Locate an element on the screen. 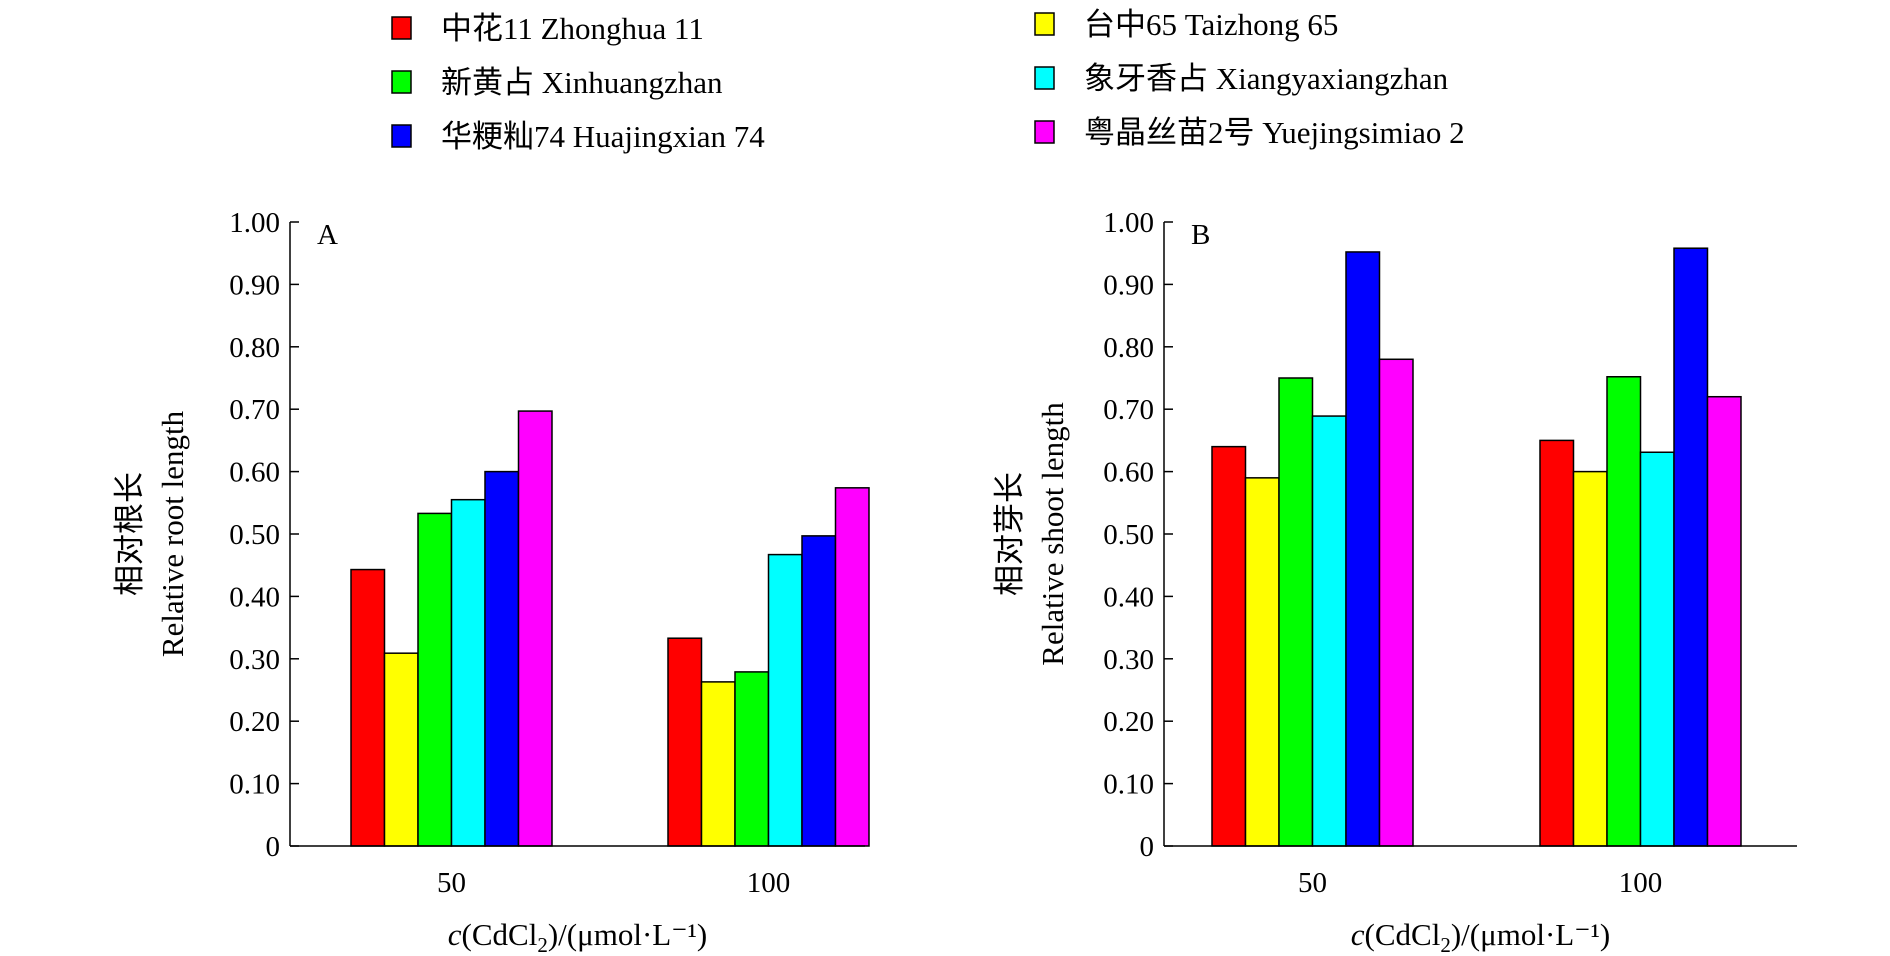 The height and width of the screenshot is (956, 1890). legend-label: 台中65 Taizhong 65 is located at coordinates (1211, 24).